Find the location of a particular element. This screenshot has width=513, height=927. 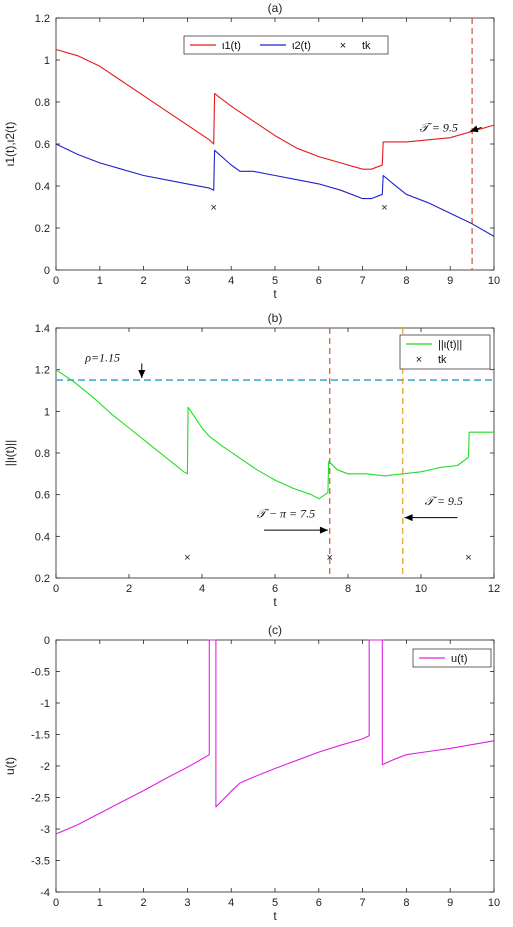

legend-label: ι2(t) is located at coordinates (301, 46).